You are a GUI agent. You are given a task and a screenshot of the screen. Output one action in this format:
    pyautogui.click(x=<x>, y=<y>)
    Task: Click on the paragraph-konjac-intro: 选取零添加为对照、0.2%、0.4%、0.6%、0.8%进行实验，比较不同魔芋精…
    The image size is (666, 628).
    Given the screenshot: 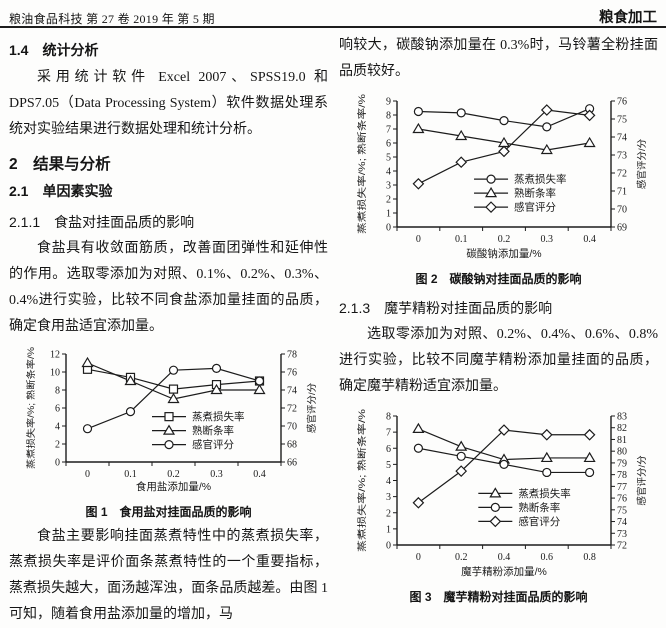 What is the action you would take?
    pyautogui.click(x=498, y=360)
    